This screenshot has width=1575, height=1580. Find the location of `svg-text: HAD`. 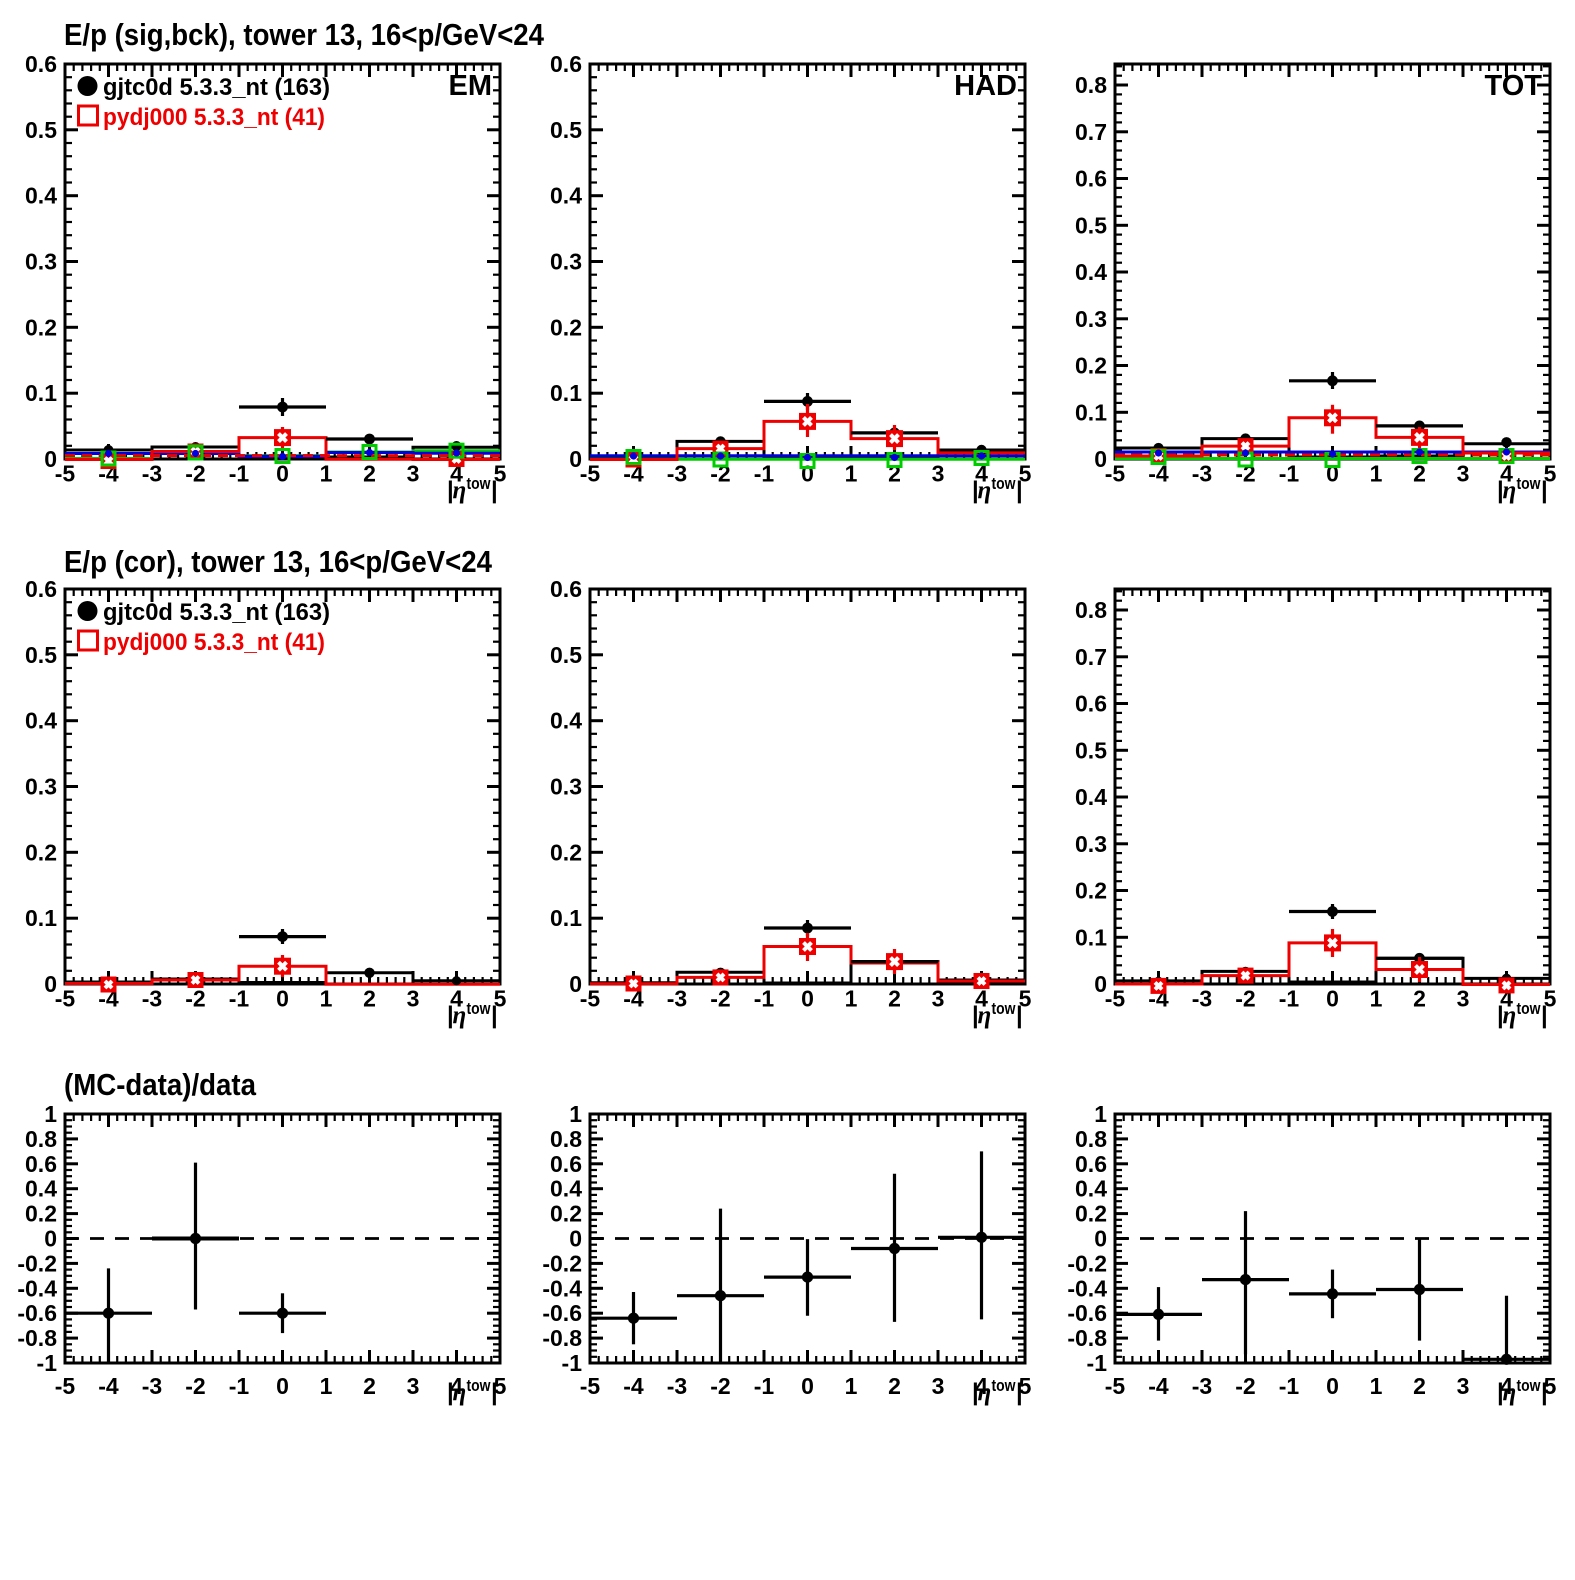

svg-text: HAD is located at coordinates (985, 86).